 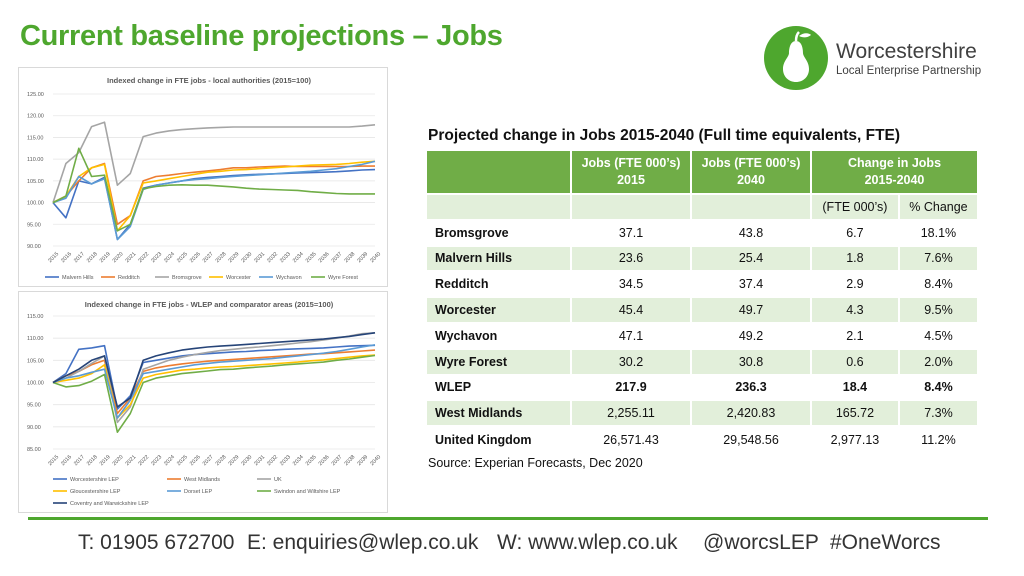 What do you see at coordinates (208, 257) in the screenshot?
I see `x-tick-label: 2027` at bounding box center [208, 257].